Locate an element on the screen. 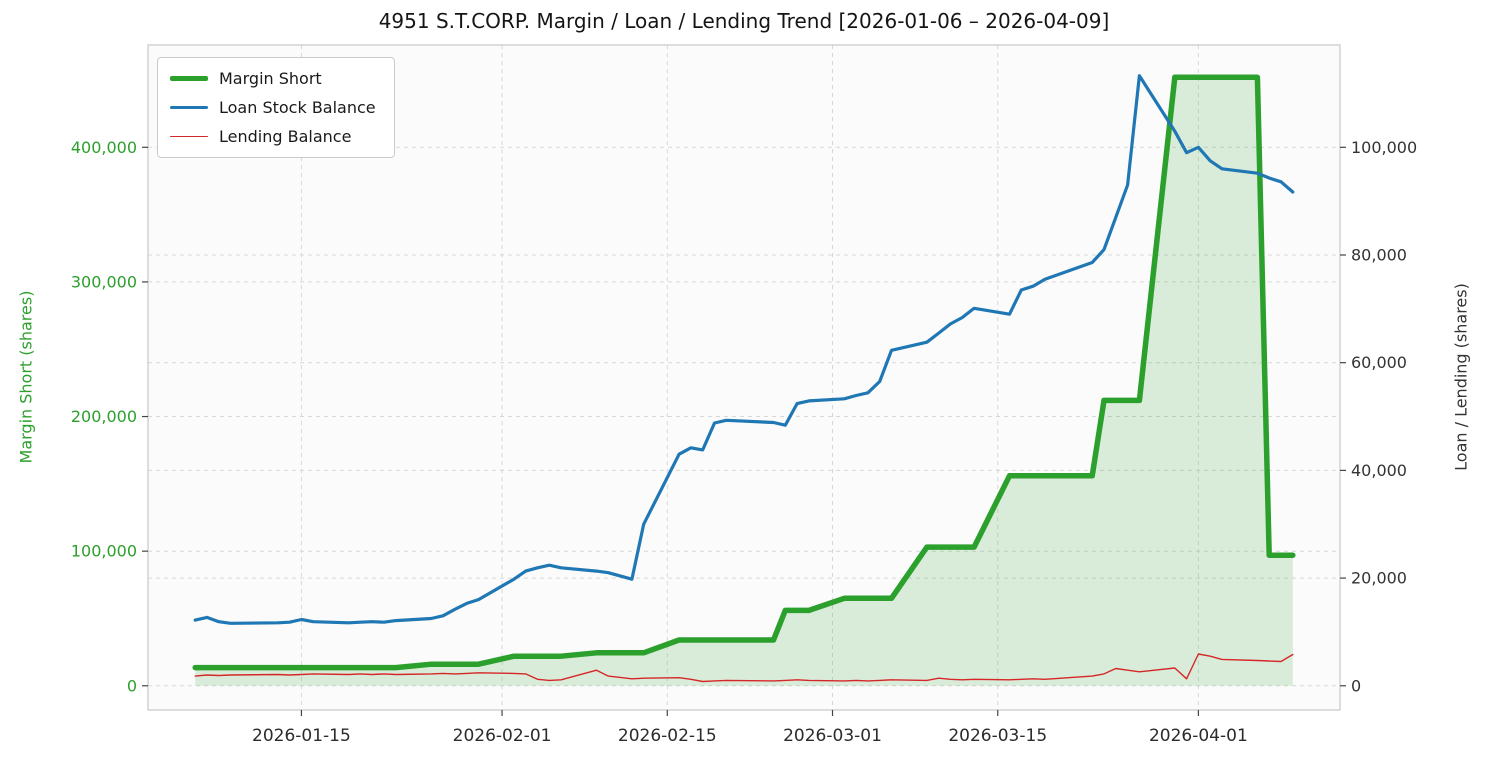 Image resolution: width=1485 pixels, height=765 pixels. right-axis-label: Loan / Lending (shares) is located at coordinates (1461, 377).